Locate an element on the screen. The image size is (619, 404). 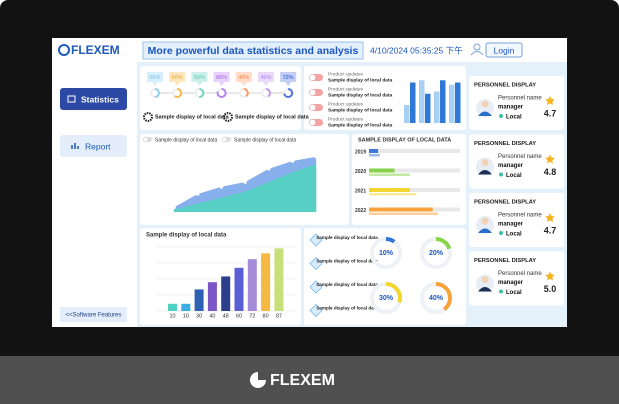
logo: FLEXEM is located at coordinates (95, 50).